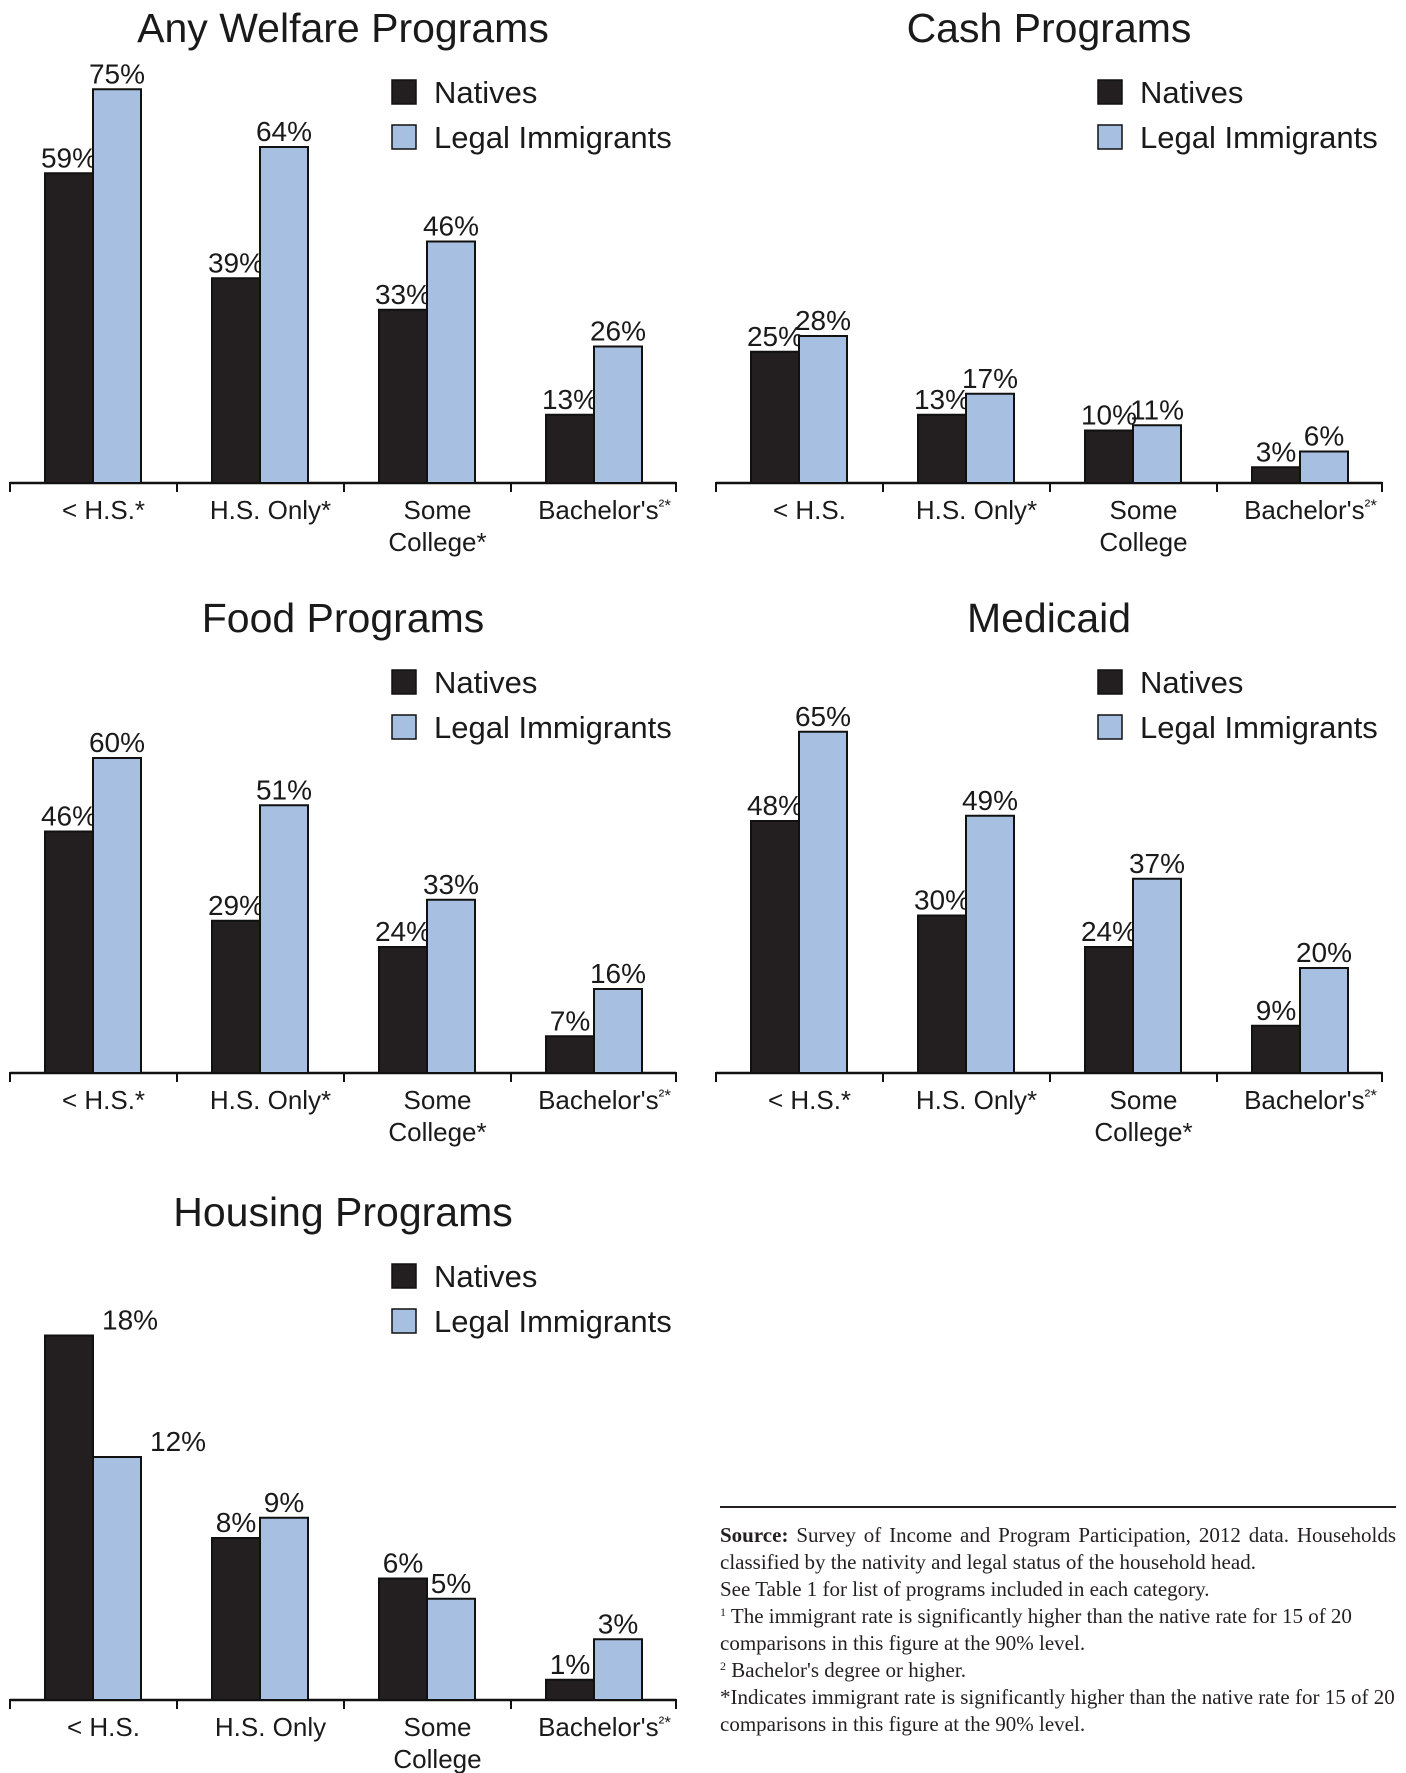 Image resolution: width=1406 pixels, height=1773 pixels. Describe the element at coordinates (823, 716) in the screenshot. I see `value-label-immigrants: 65%` at that location.